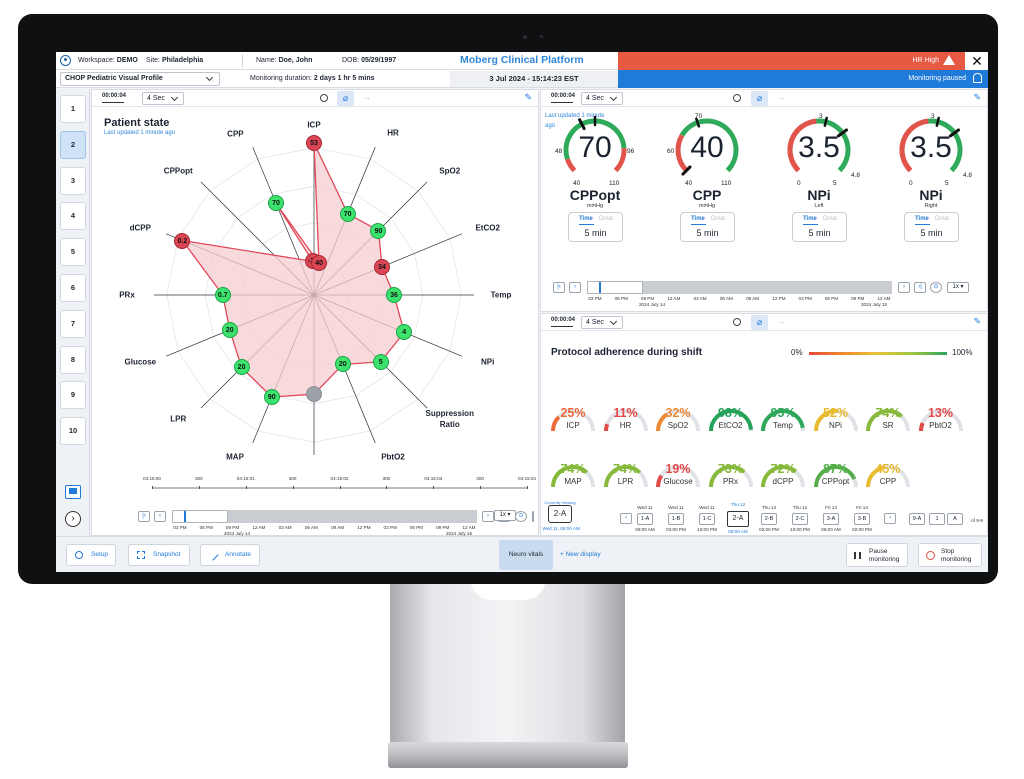 Image resolution: width=1024 pixels, height=779 pixels. Describe the element at coordinates (73, 144) in the screenshot. I see `rail-display-2: 2` at that location.